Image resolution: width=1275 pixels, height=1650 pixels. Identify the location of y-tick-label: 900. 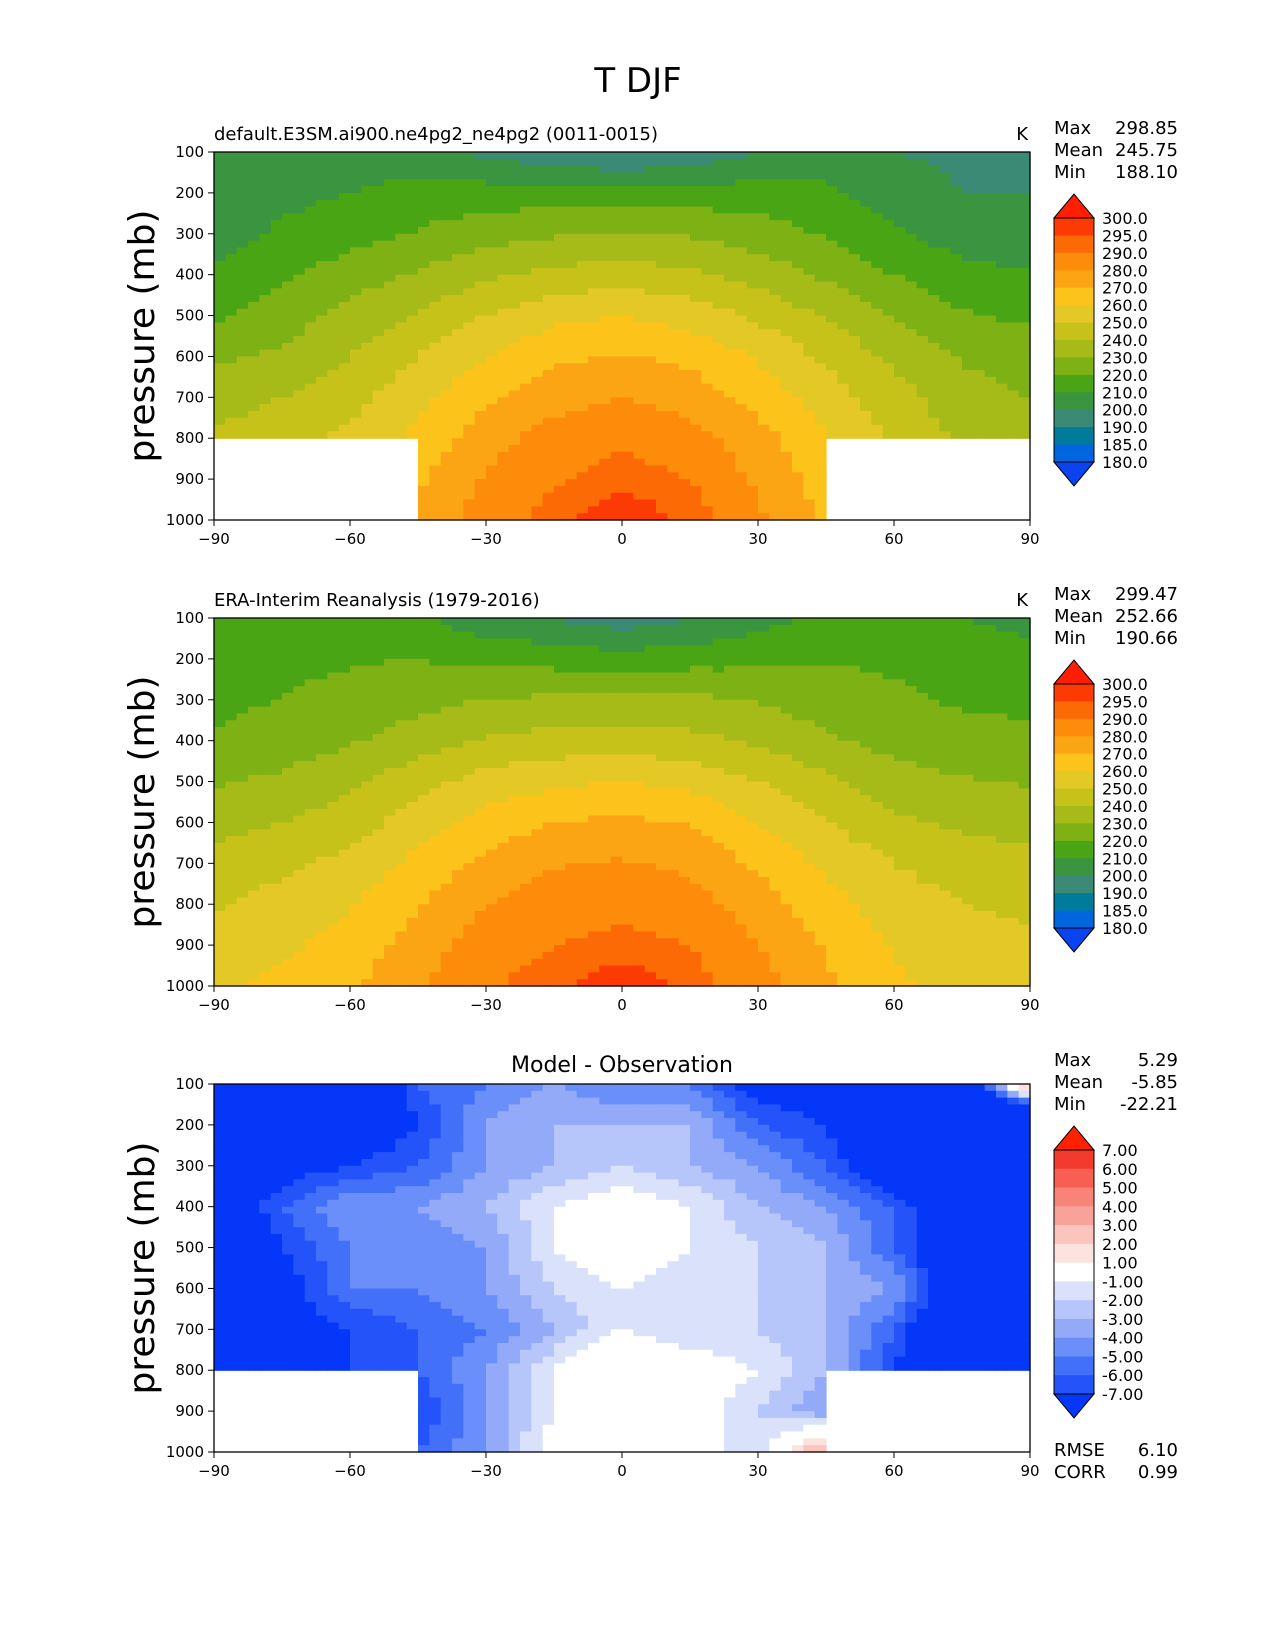
(189, 479).